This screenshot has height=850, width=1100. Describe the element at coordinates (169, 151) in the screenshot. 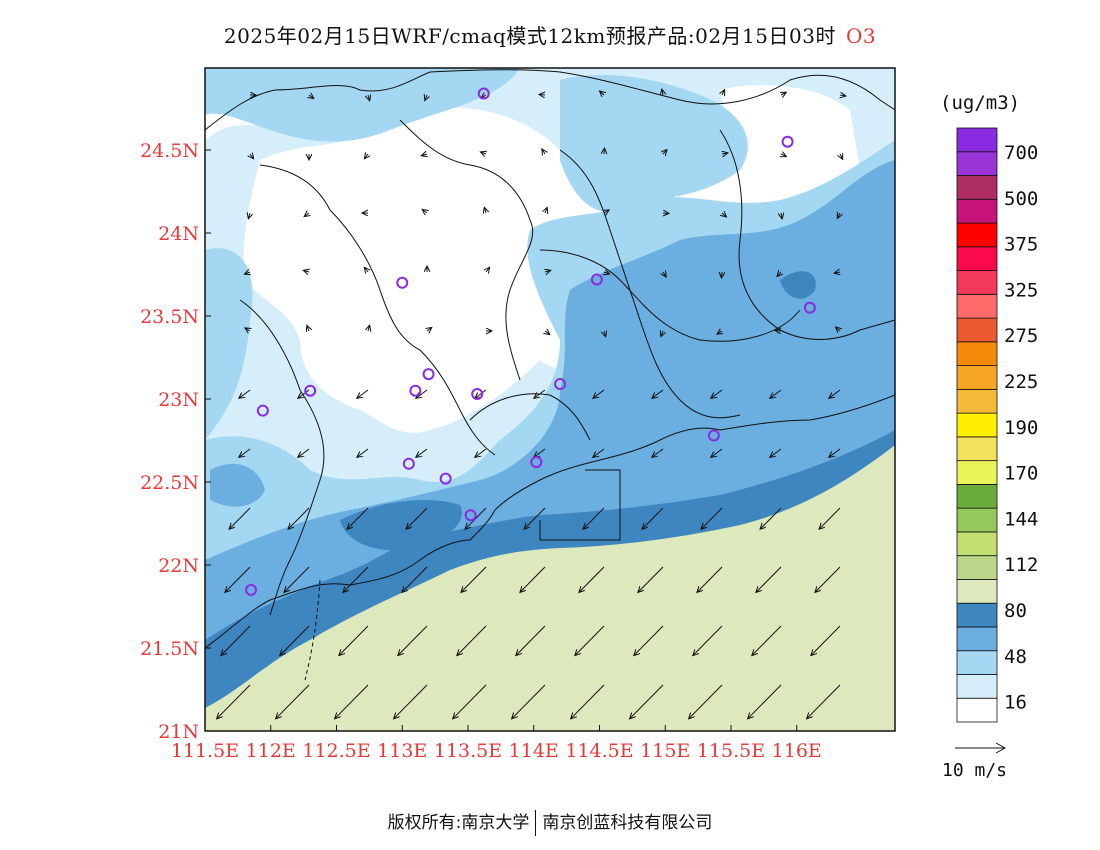

I see `y-tick-label: 24.5N` at that location.